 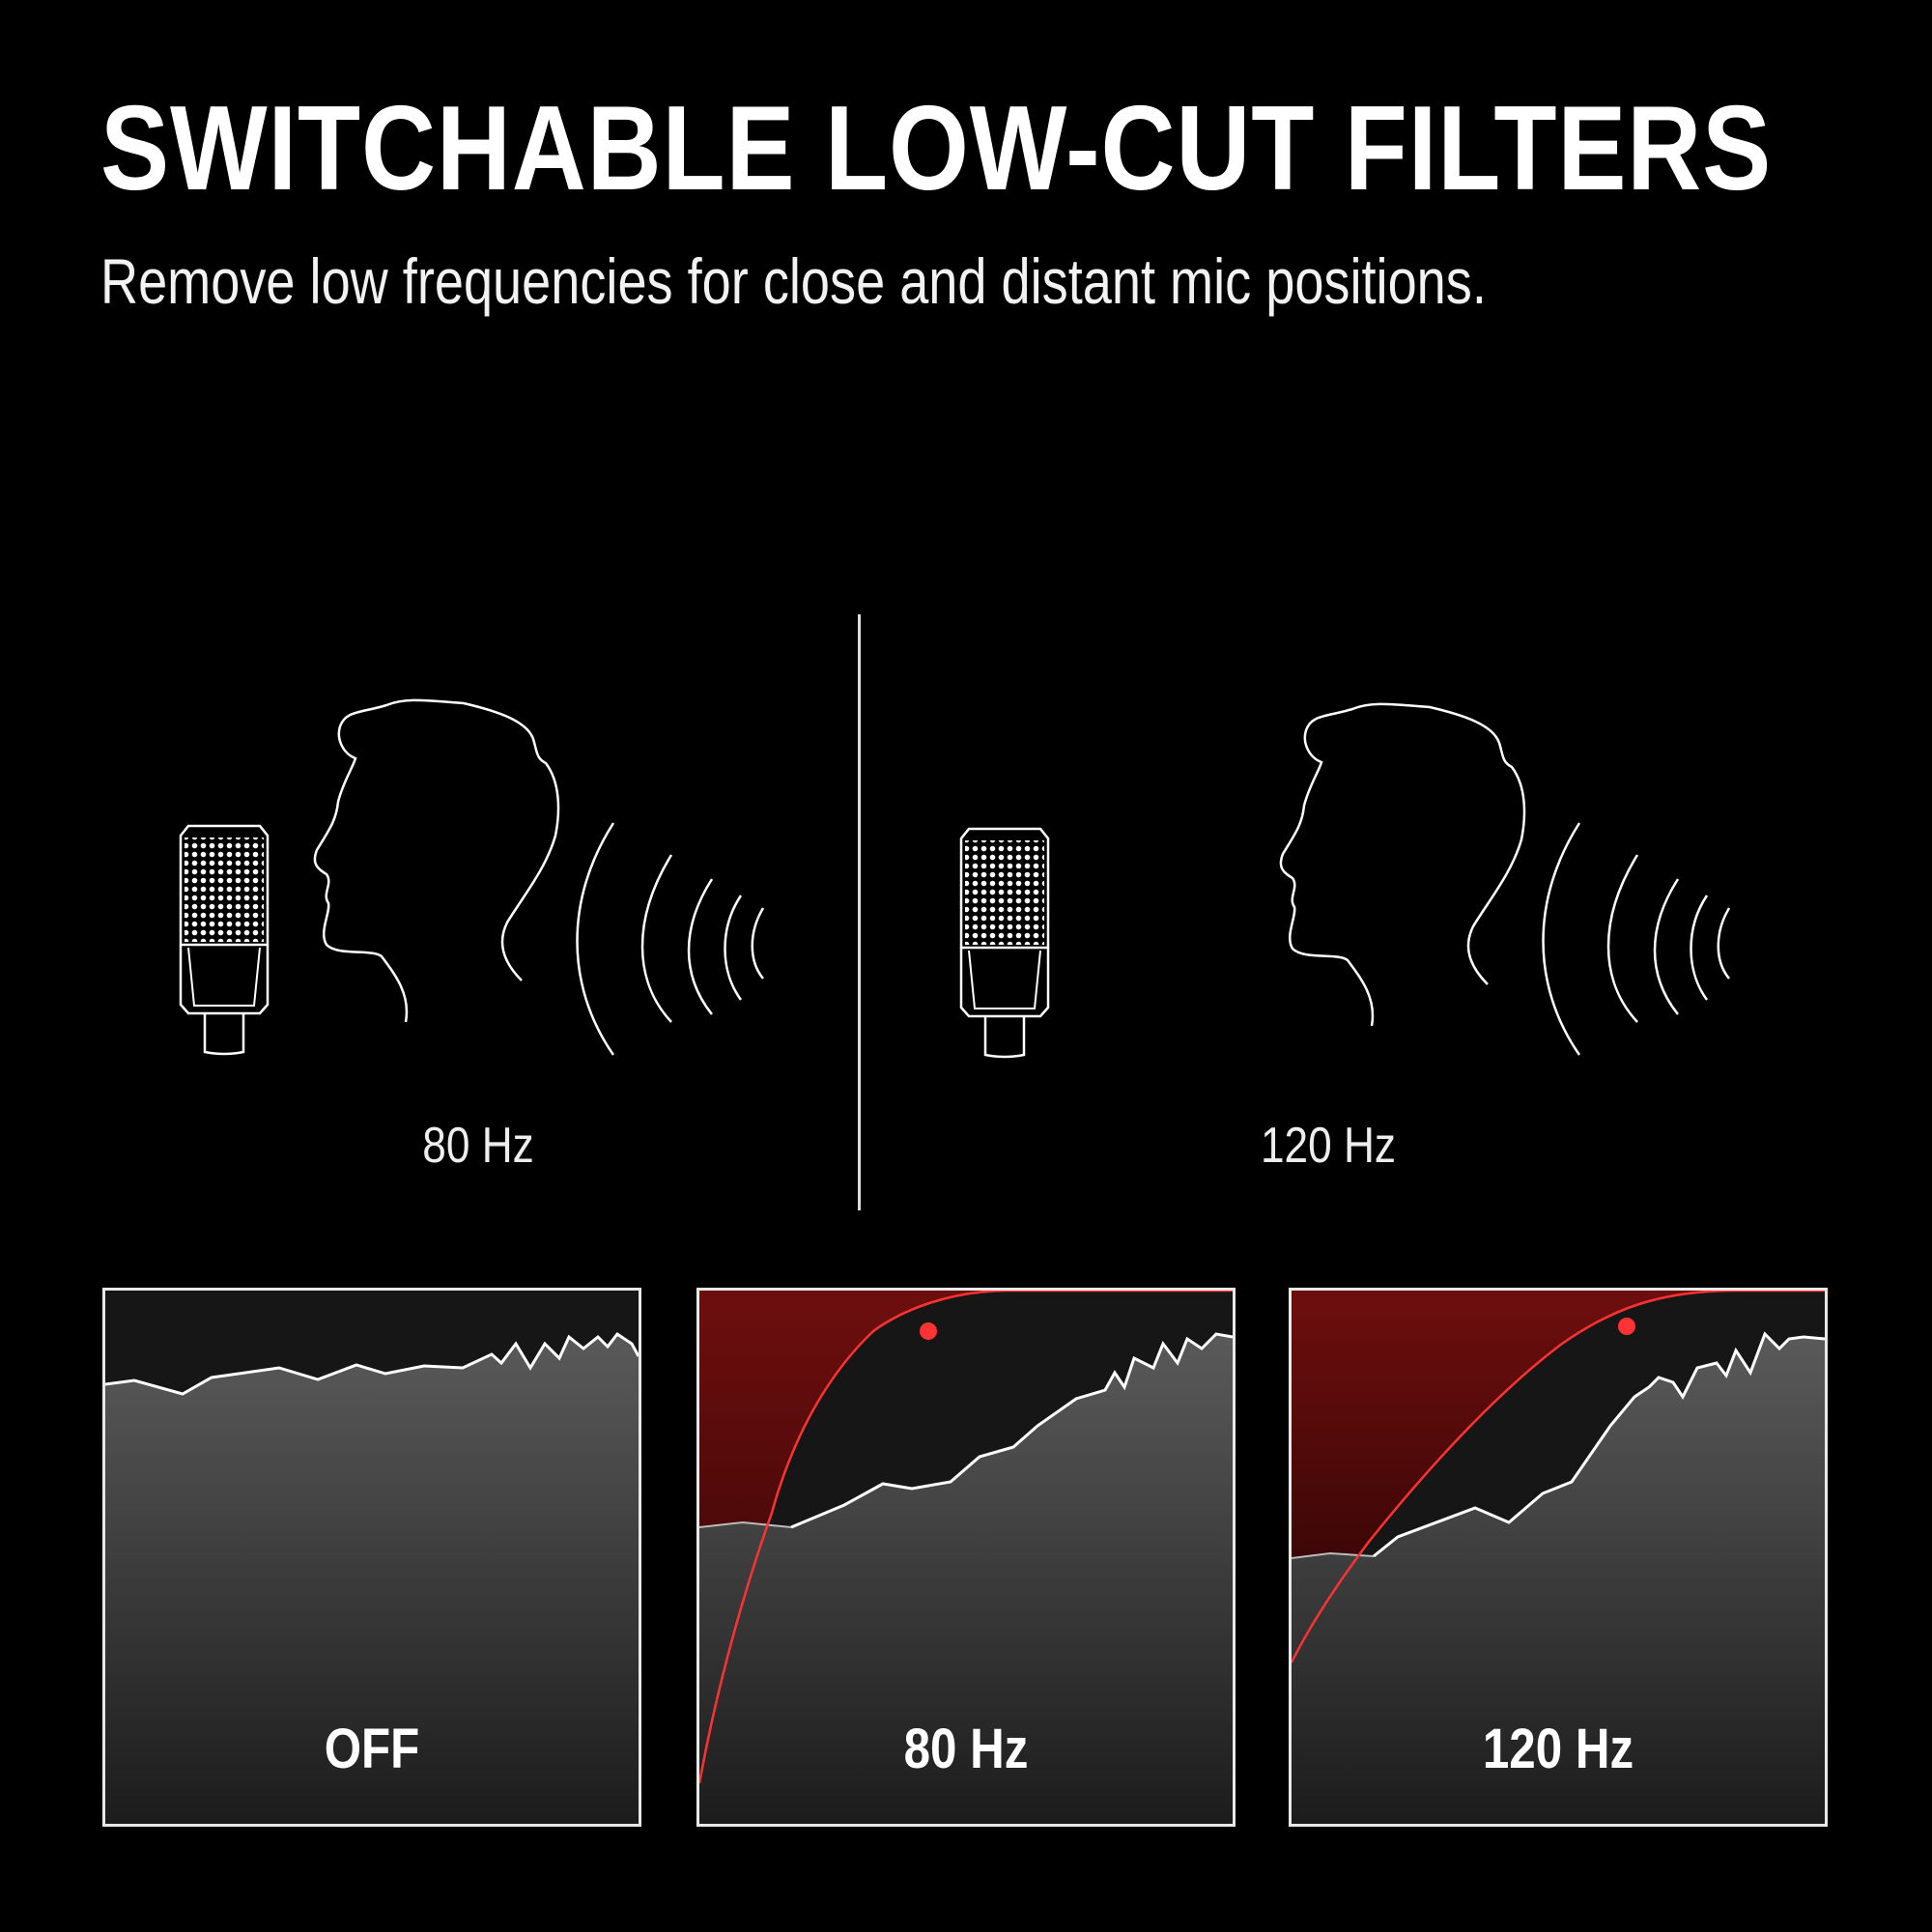 I want to click on page-title: SWITCHABLE LOW-CUT FILTERS, so click(x=936, y=148).